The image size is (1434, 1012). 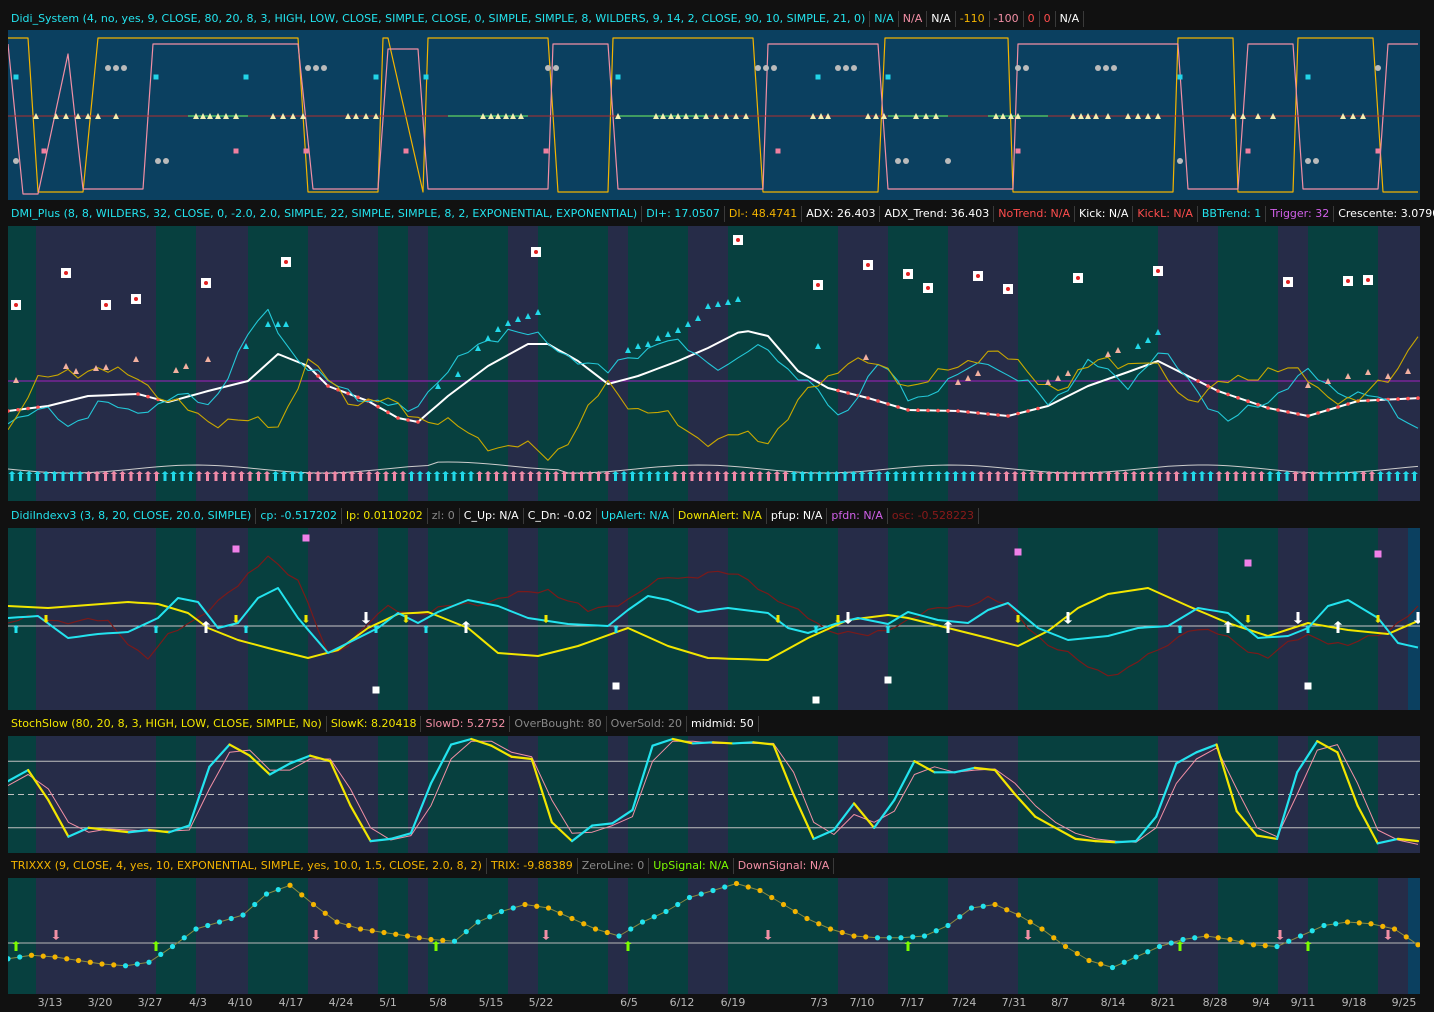 What do you see at coordinates (714, 794) in the screenshot?
I see `stoch-slow-plot` at bounding box center [714, 794].